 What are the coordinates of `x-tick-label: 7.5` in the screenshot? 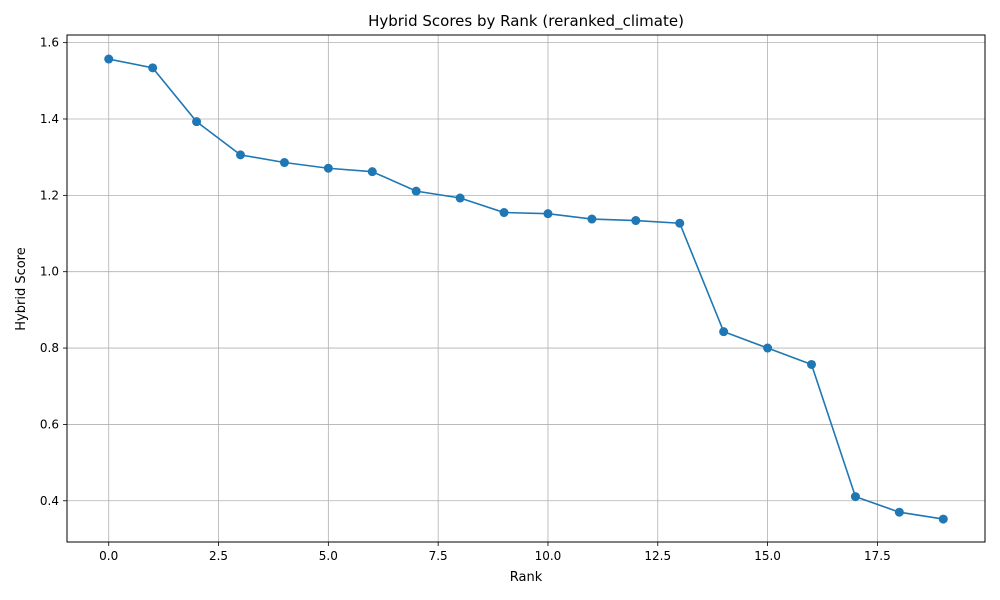 It's located at (438, 556).